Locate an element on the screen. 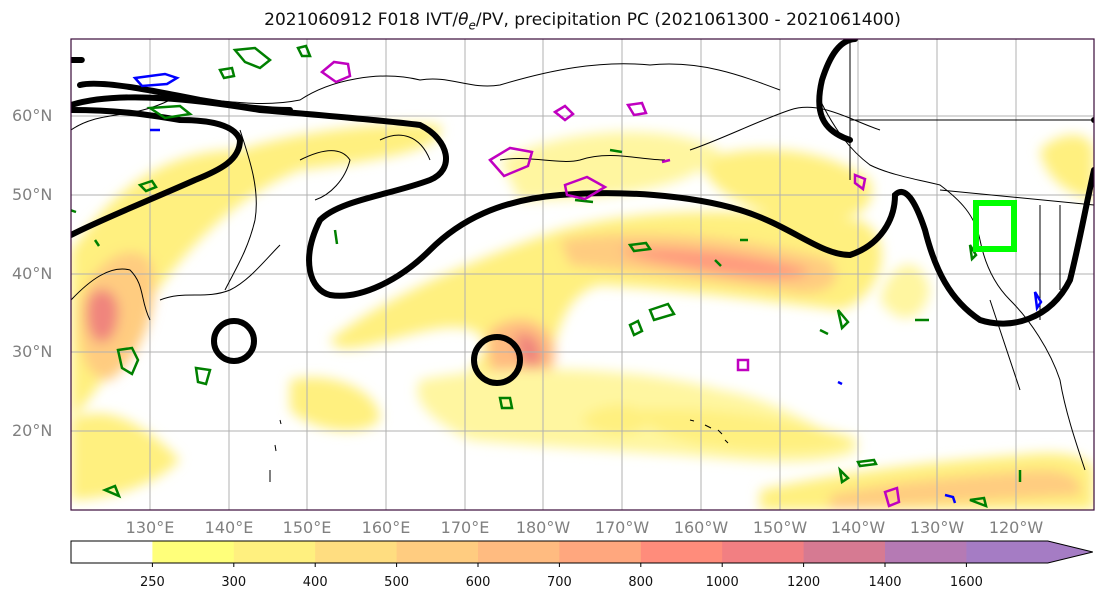 The width and height of the screenshot is (1105, 603). colorbar-tick-label: 300 is located at coordinates (234, 582).